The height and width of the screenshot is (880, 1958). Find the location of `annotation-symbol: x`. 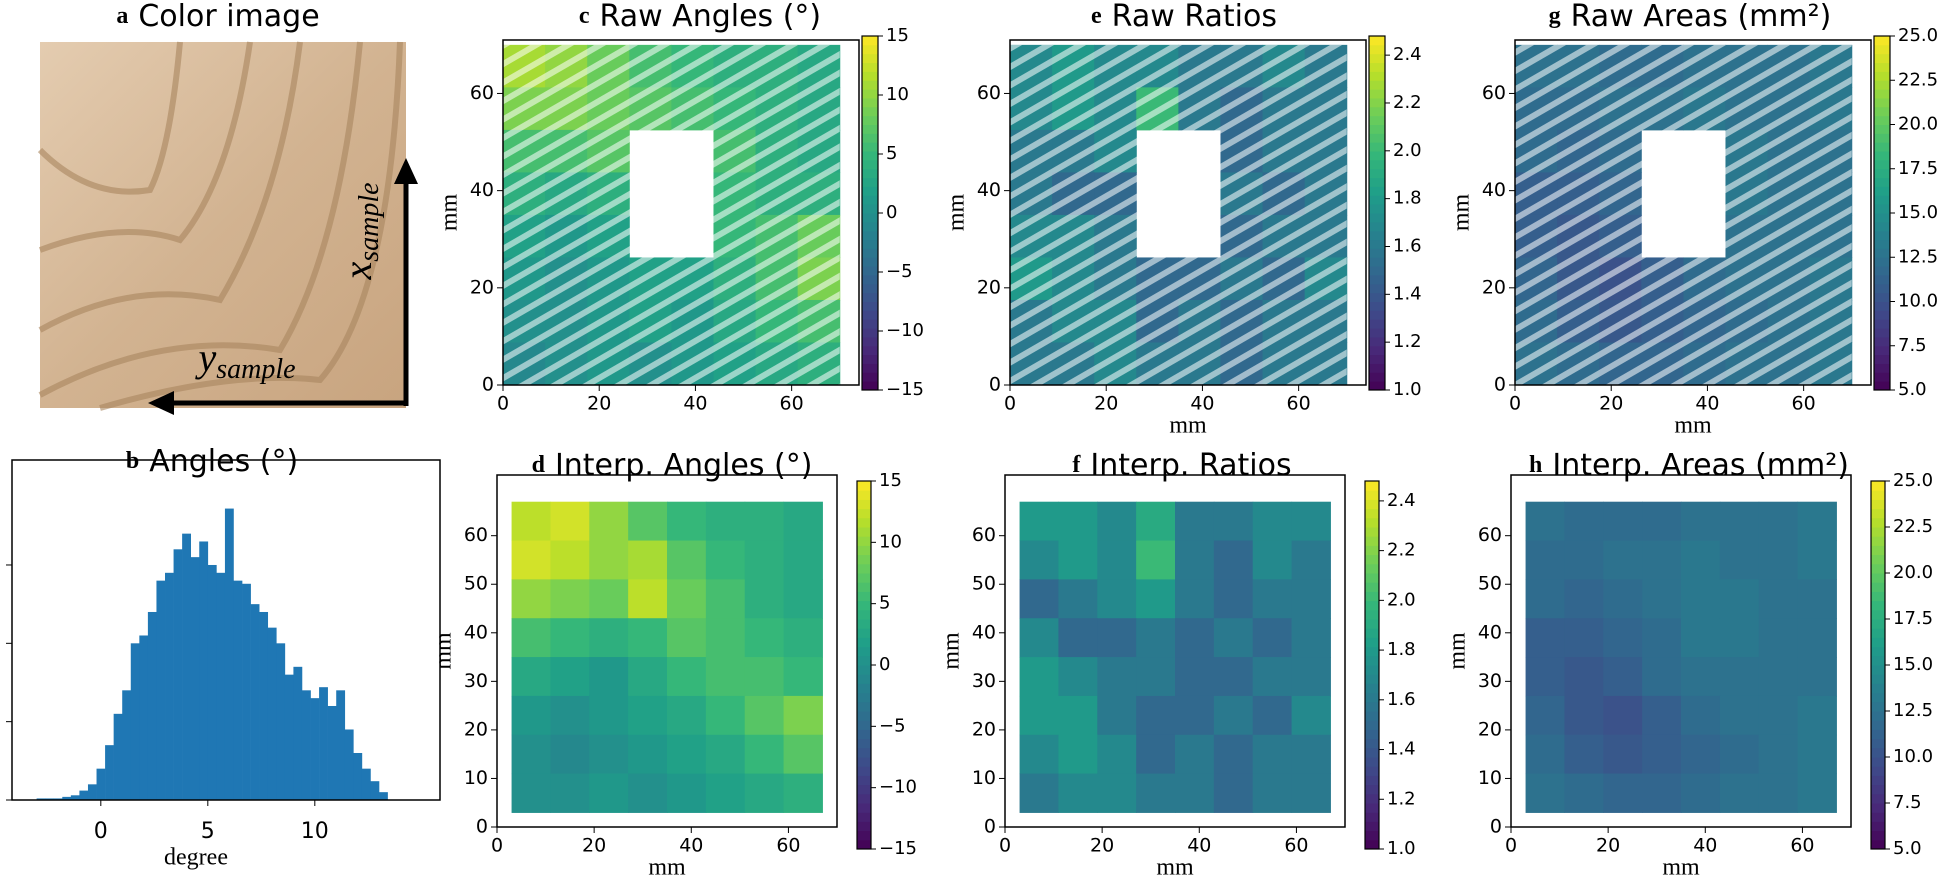

annotation-symbol: x is located at coordinates (357, 271).